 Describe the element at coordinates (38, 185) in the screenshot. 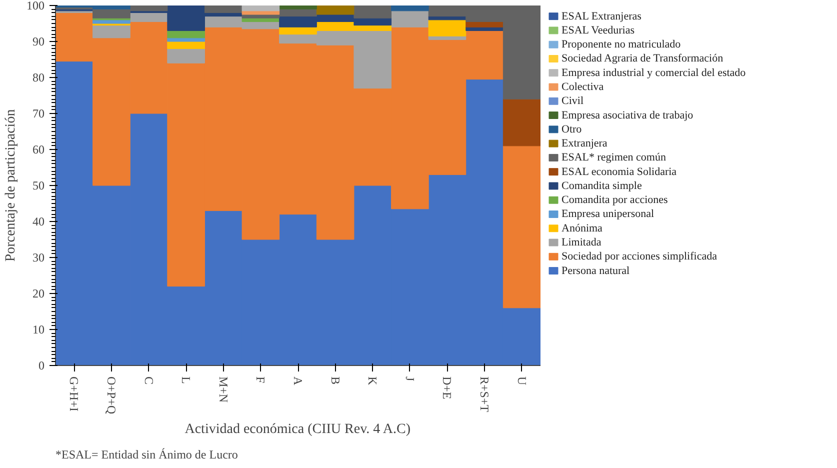

I see `y-tick-label: 50` at that location.